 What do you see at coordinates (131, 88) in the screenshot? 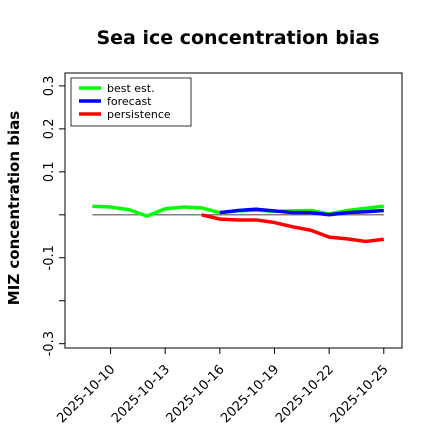
I see `legend-label: best est.` at bounding box center [131, 88].